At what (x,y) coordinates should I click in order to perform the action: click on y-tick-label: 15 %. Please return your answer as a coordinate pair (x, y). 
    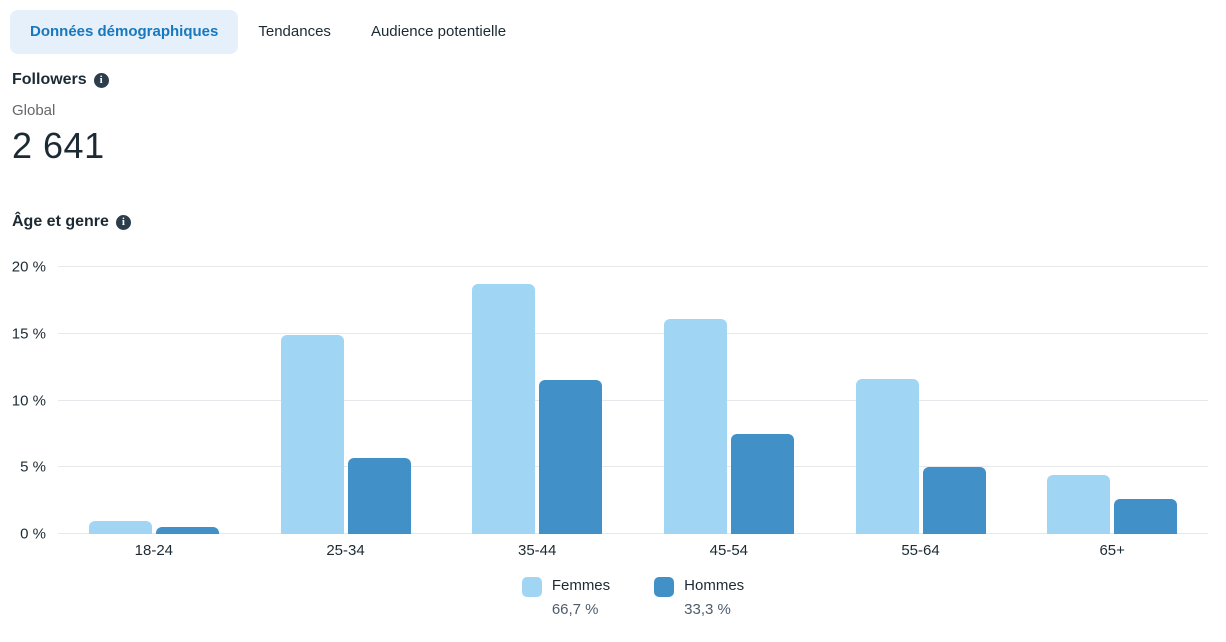
    Looking at the image, I should click on (28, 334).